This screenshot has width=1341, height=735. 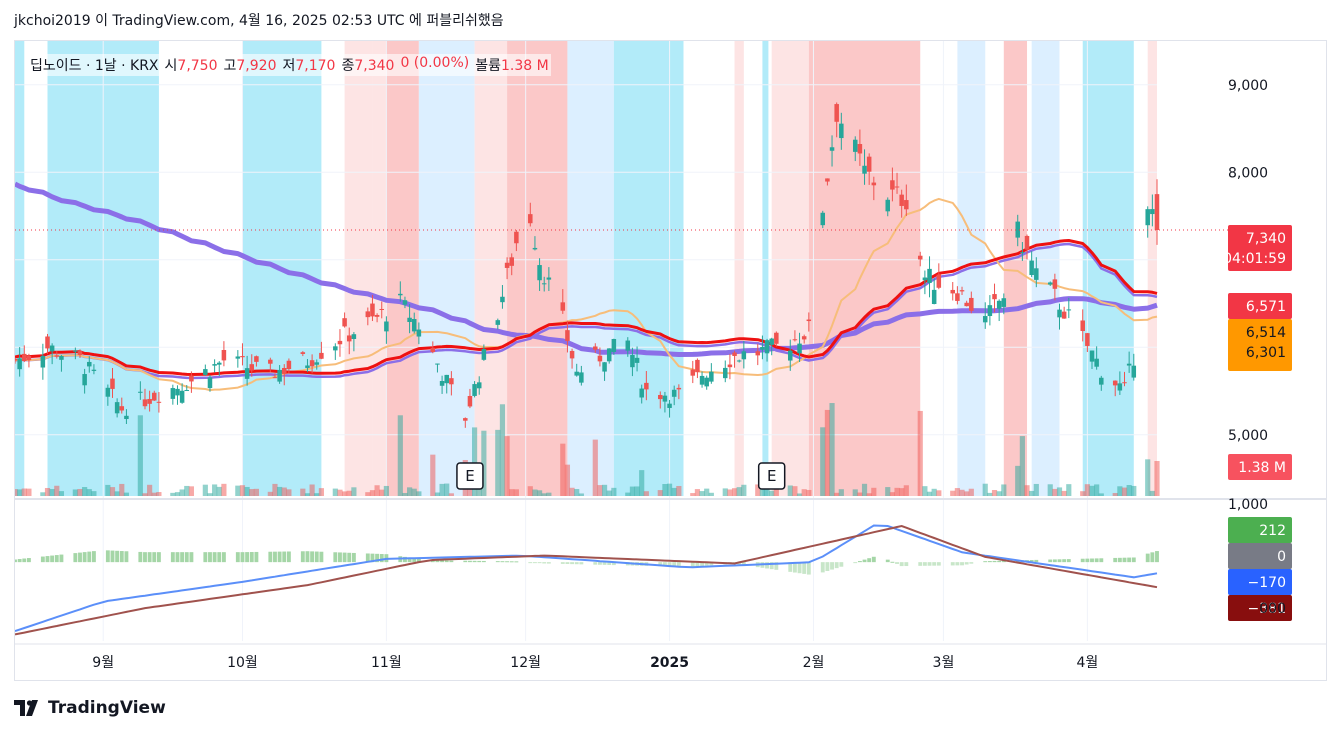 What do you see at coordinates (94, 66) in the screenshot?
I see `legend-symbol: 딥노이드 · 1날 · KRX` at bounding box center [94, 66].